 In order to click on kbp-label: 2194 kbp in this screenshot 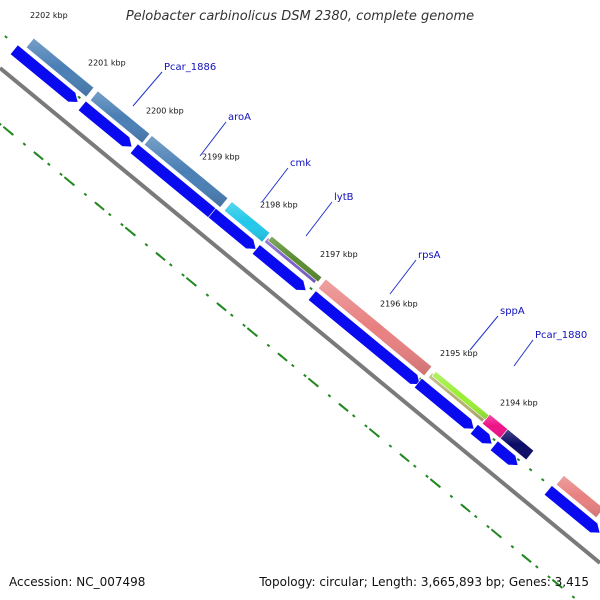, I will do `click(519, 403)`.